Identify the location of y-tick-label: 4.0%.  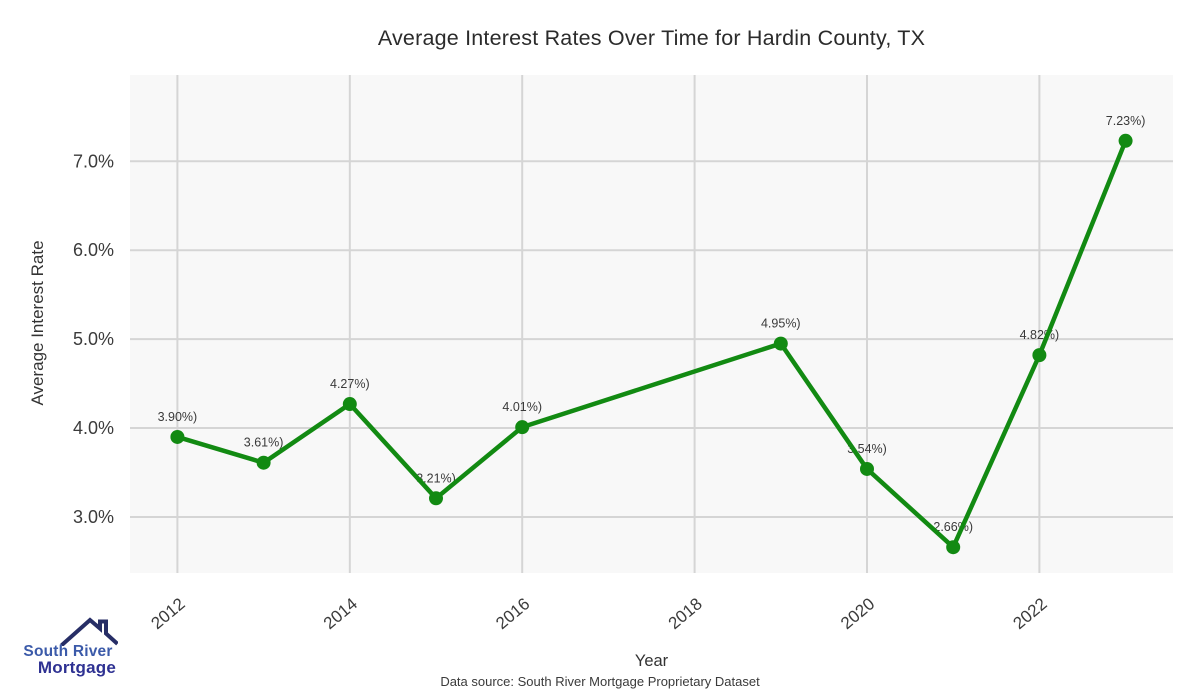
(93, 428).